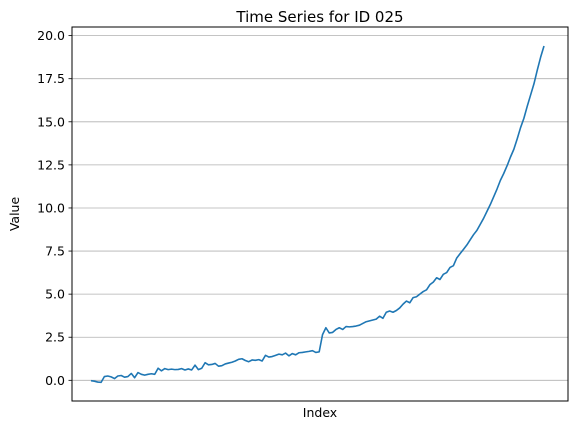  What do you see at coordinates (51, 207) in the screenshot?
I see `y-tick-label: 10.0` at bounding box center [51, 207].